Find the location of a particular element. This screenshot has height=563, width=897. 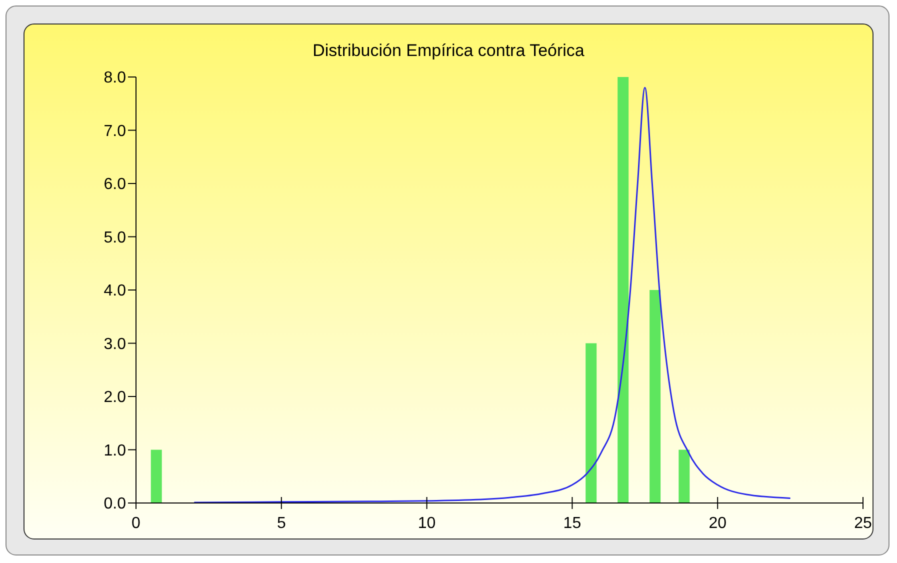

x-tick-label: 20 is located at coordinates (717, 523).